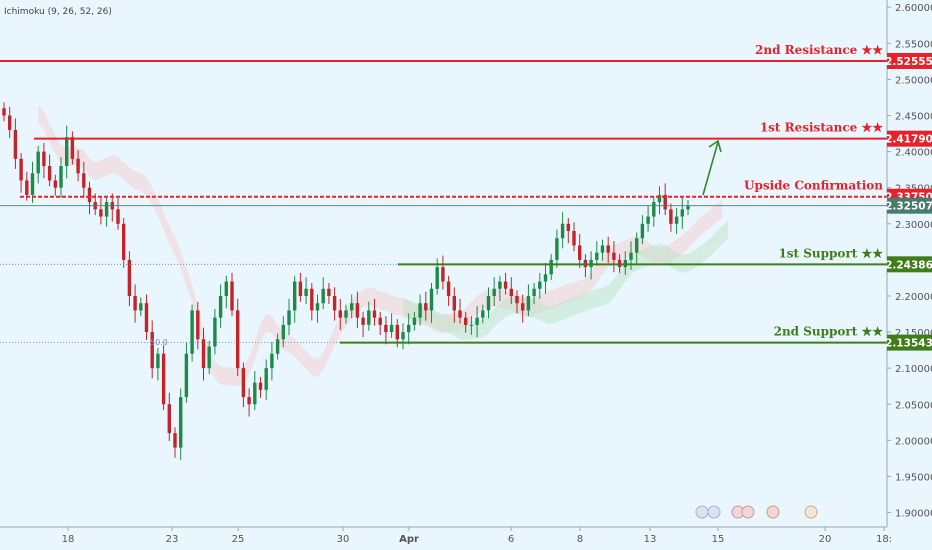  I want to click on level-label: Upside Confirmation, so click(813, 186).